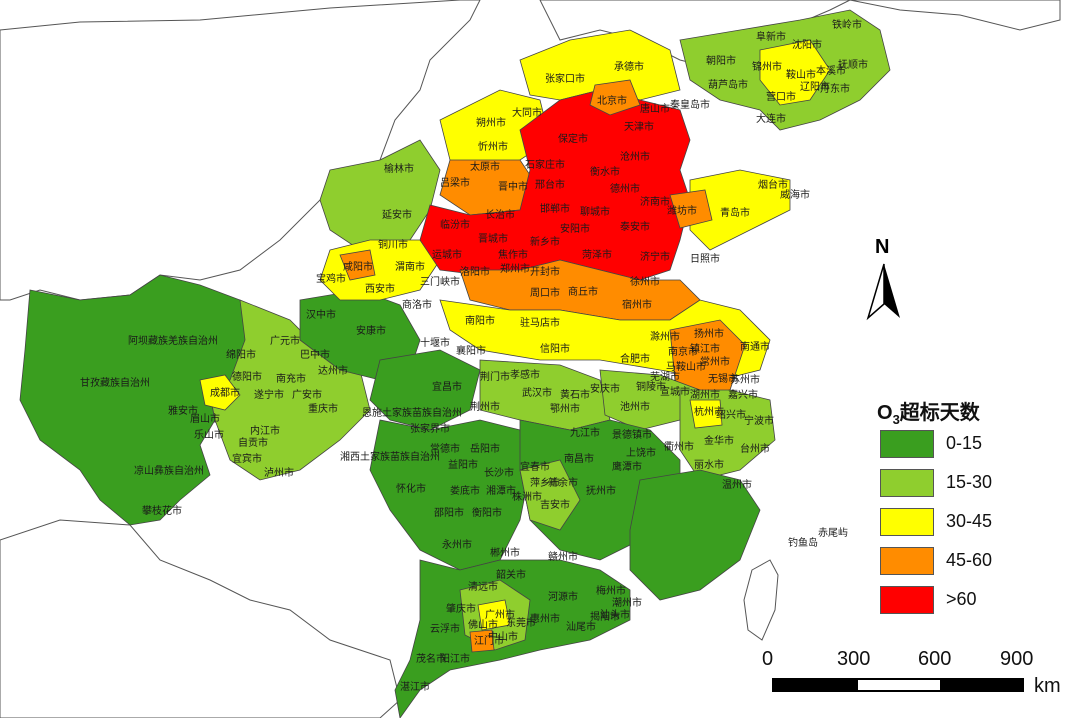 This screenshot has height=722, width=1080. What do you see at coordinates (627, 466) in the screenshot?
I see `city-label: 鹰潭市` at bounding box center [627, 466].